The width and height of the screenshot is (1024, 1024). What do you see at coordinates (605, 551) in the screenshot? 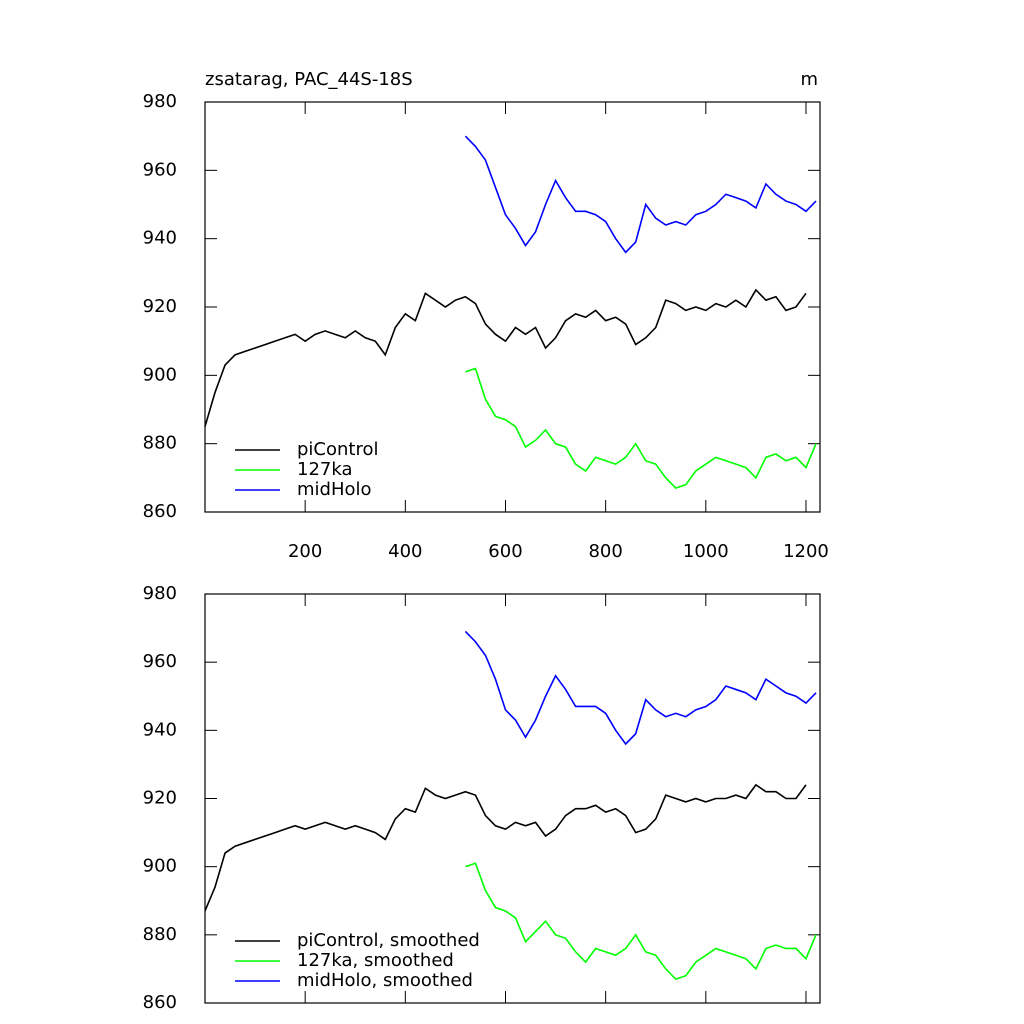
I see `x-tick-label: 800` at bounding box center [605, 551].